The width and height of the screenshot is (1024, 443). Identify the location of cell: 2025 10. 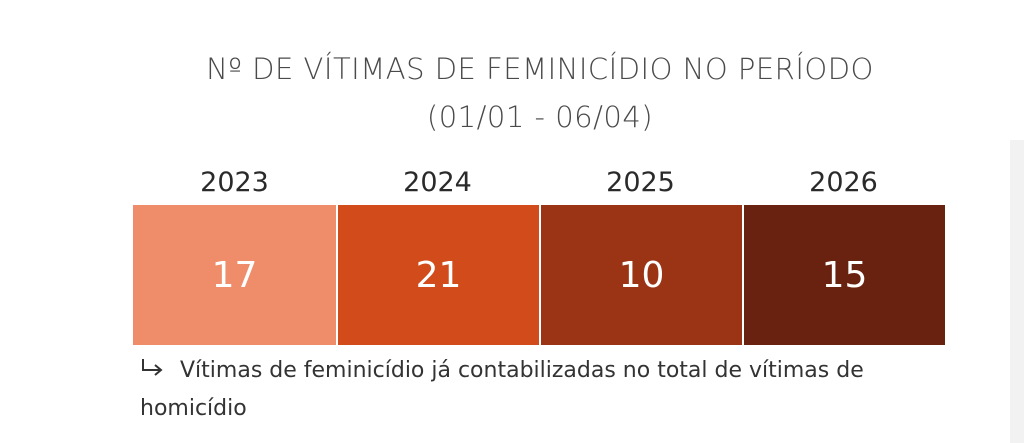
(640, 255).